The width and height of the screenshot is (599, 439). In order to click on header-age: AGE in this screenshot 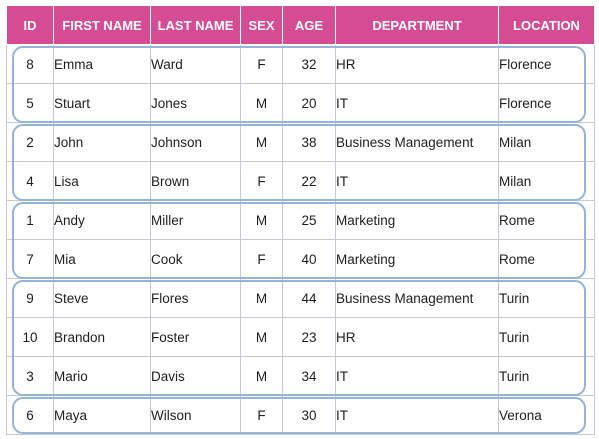, I will do `click(309, 25)`.